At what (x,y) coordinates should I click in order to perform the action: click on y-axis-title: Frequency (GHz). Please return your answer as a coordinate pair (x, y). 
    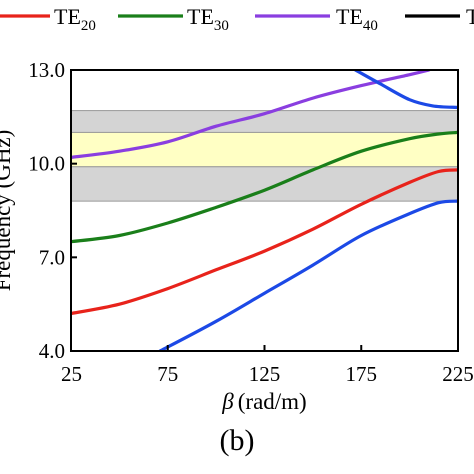
    Looking at the image, I should click on (7, 211).